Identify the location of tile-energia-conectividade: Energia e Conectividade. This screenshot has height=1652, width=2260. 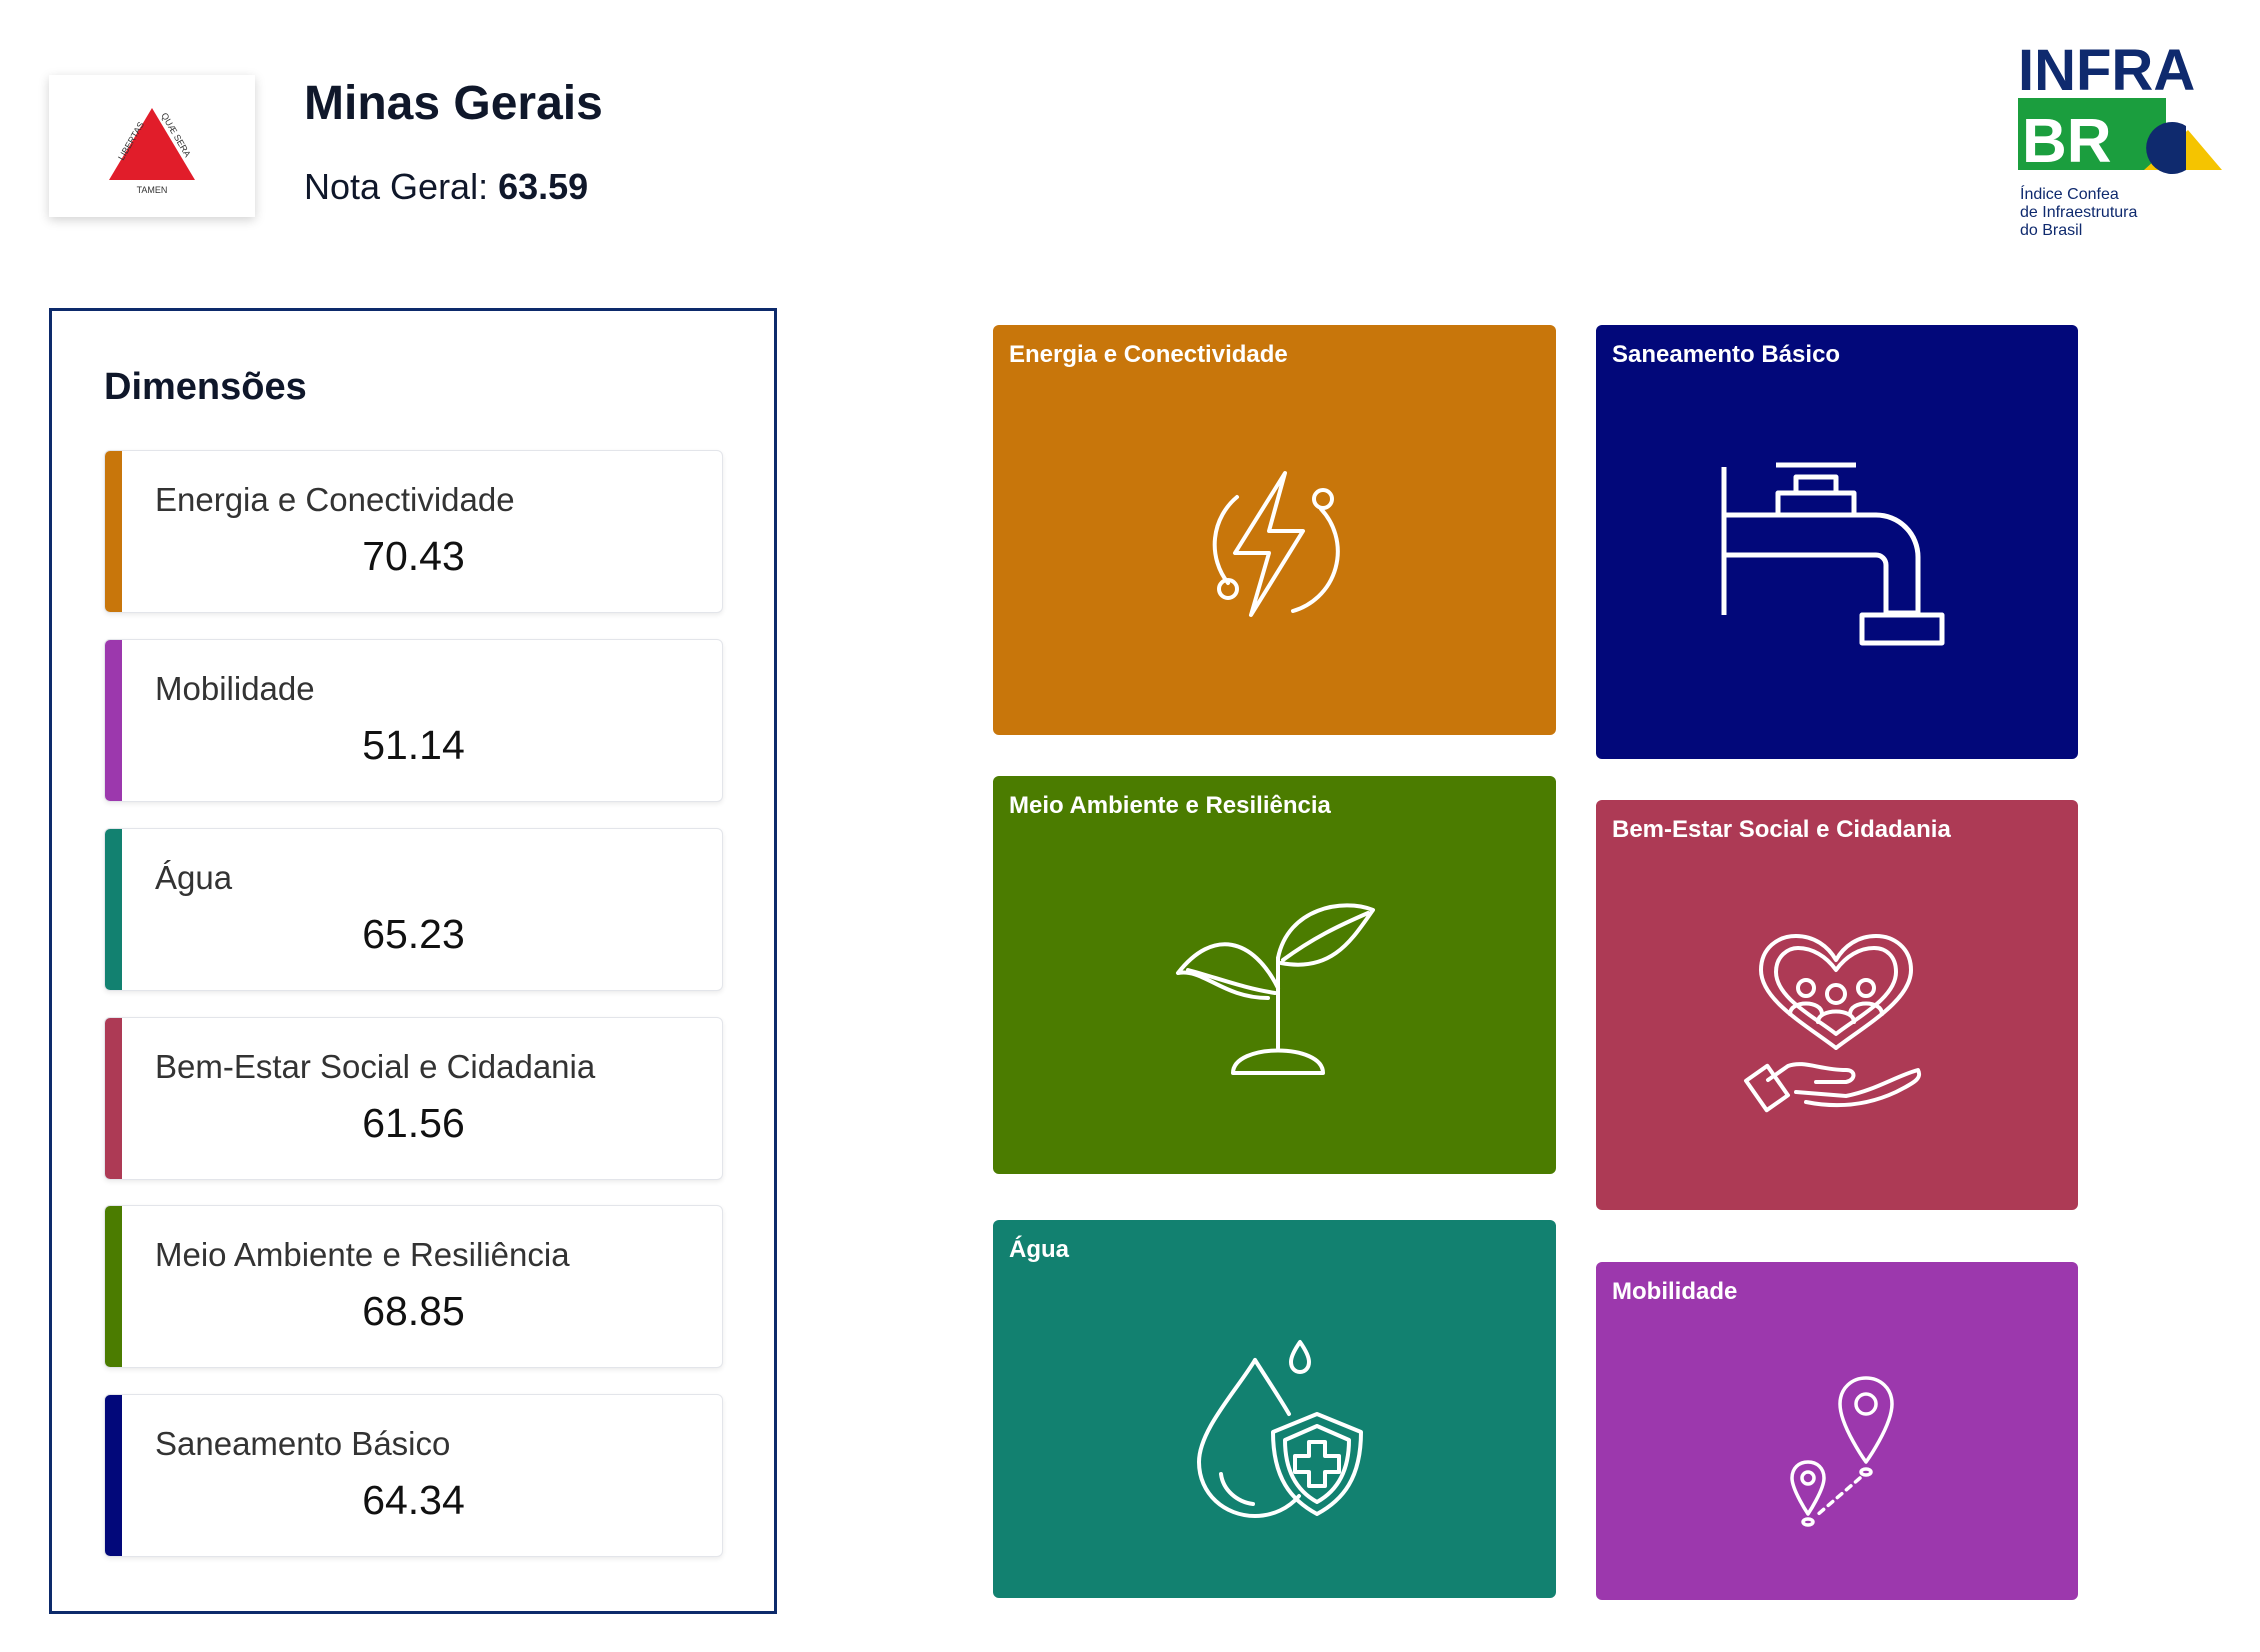
(1274, 530).